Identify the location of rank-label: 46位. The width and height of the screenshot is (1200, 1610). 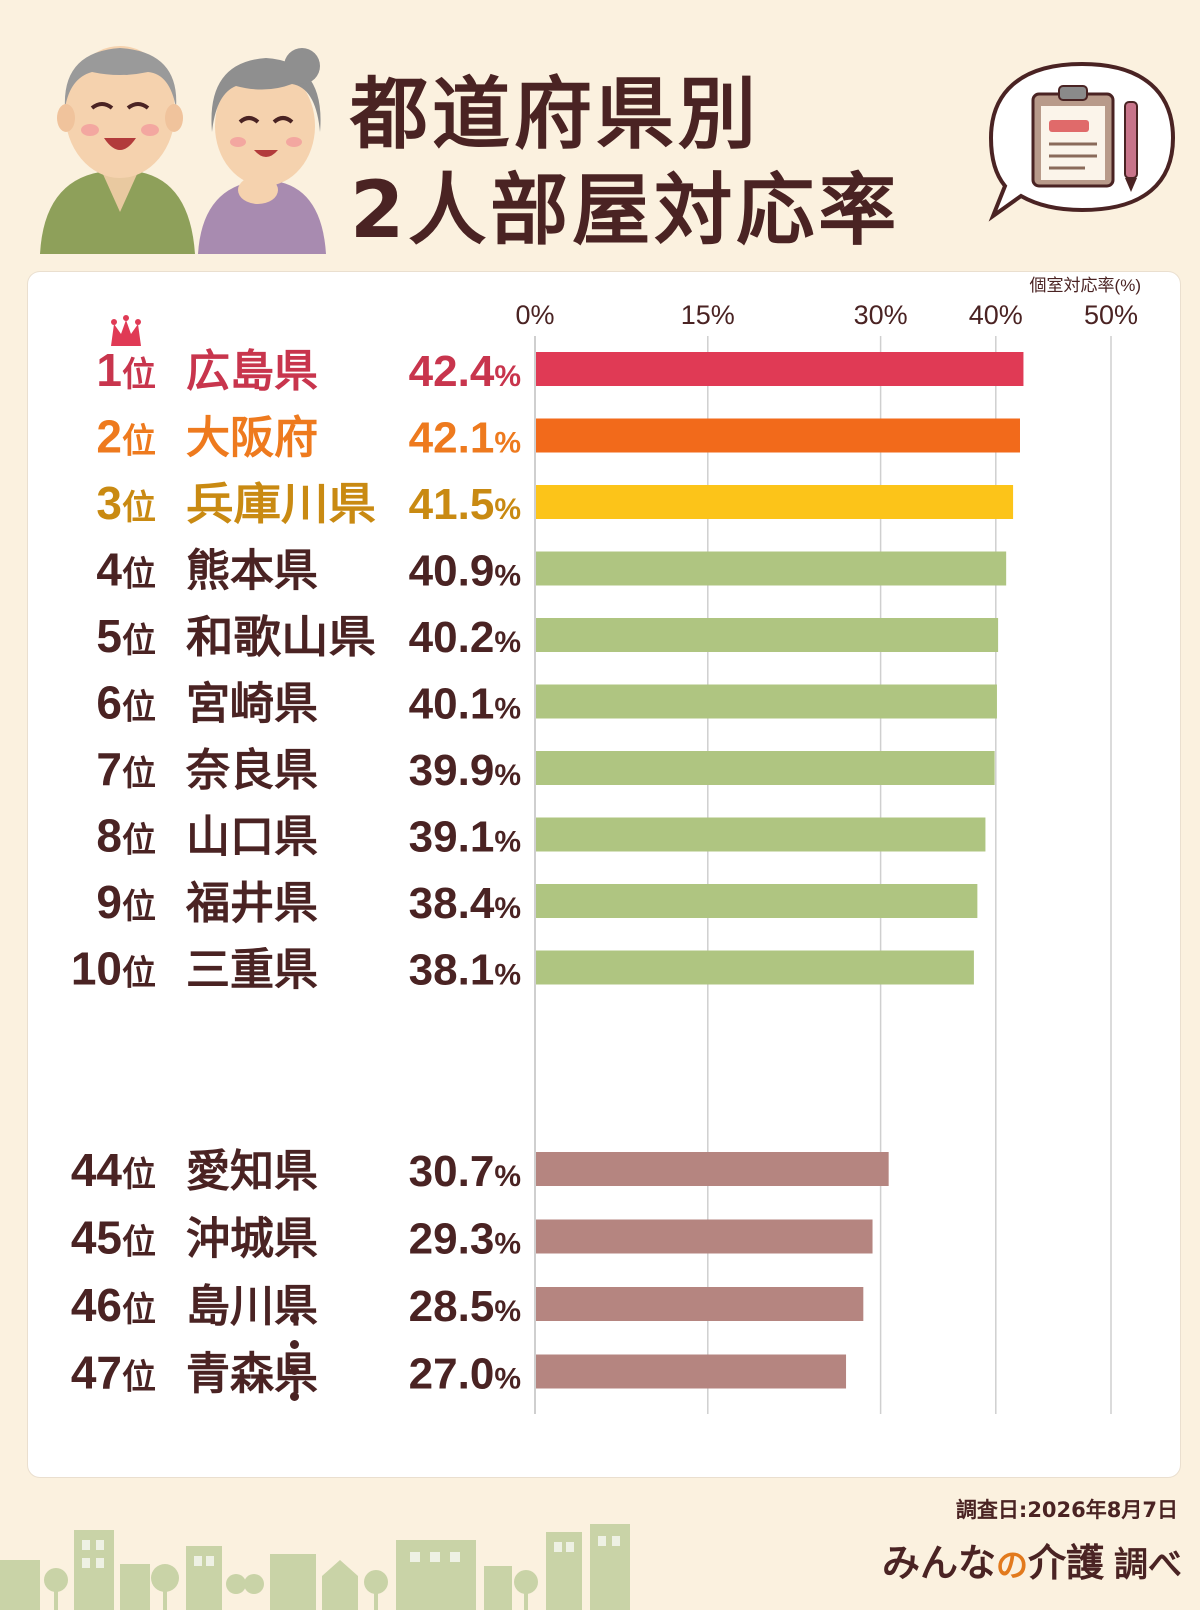
(113, 1305).